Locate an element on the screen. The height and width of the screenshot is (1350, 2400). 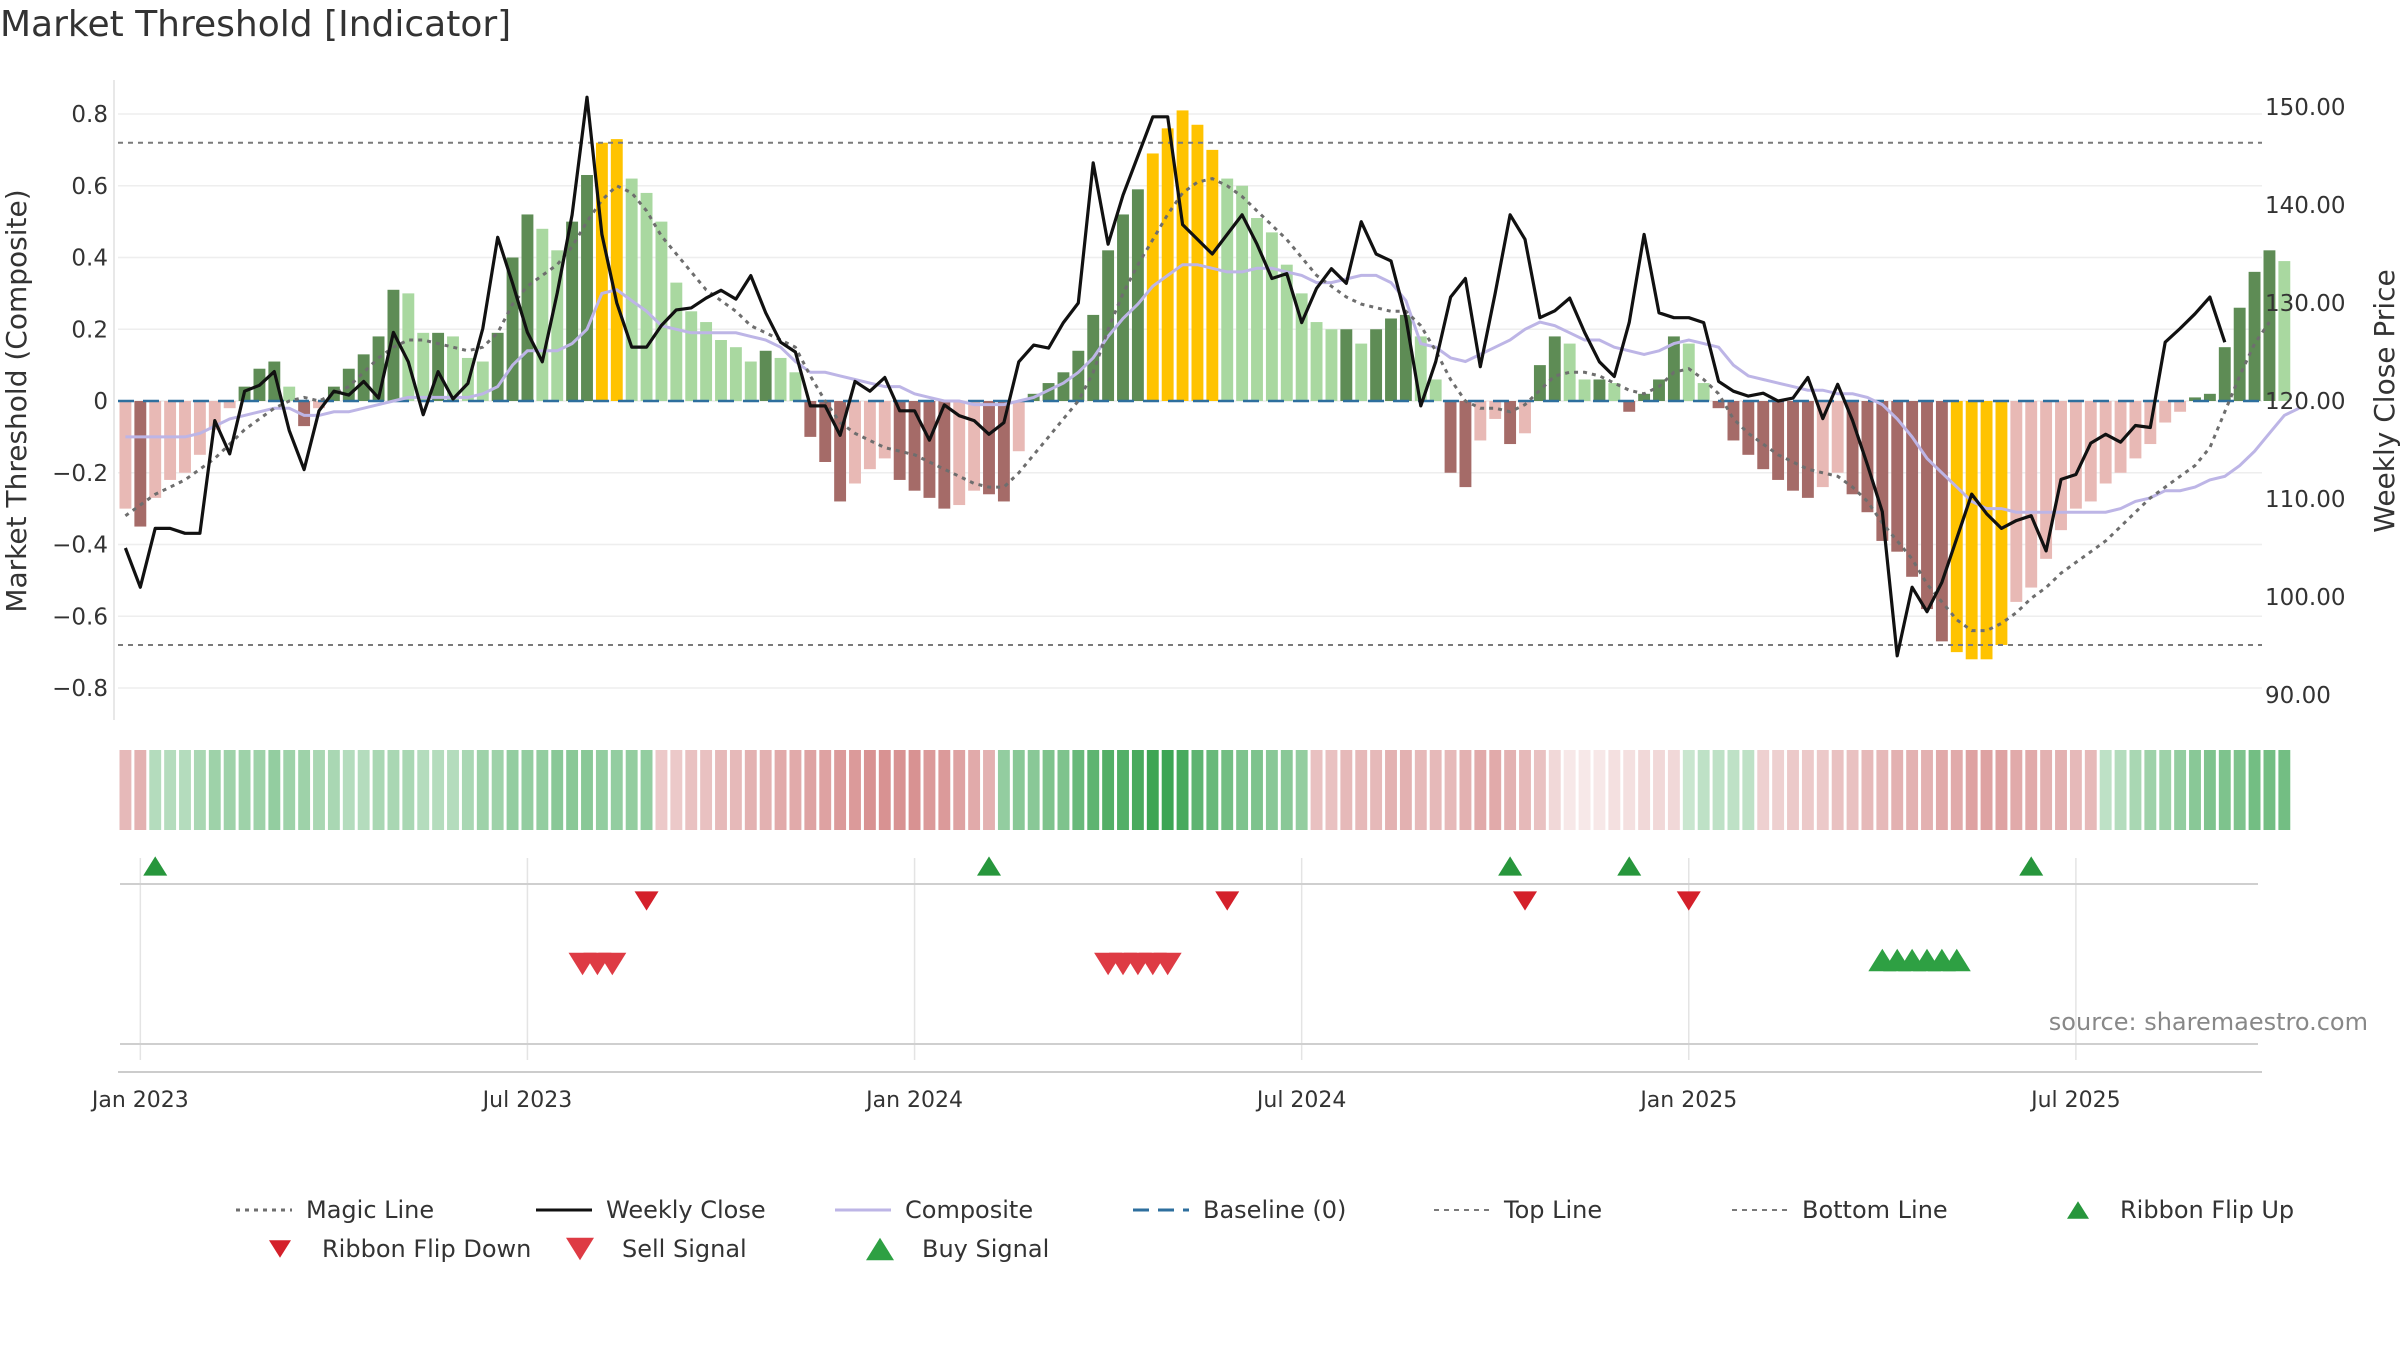
left-tick-label: 0.6 is located at coordinates (89, 187).